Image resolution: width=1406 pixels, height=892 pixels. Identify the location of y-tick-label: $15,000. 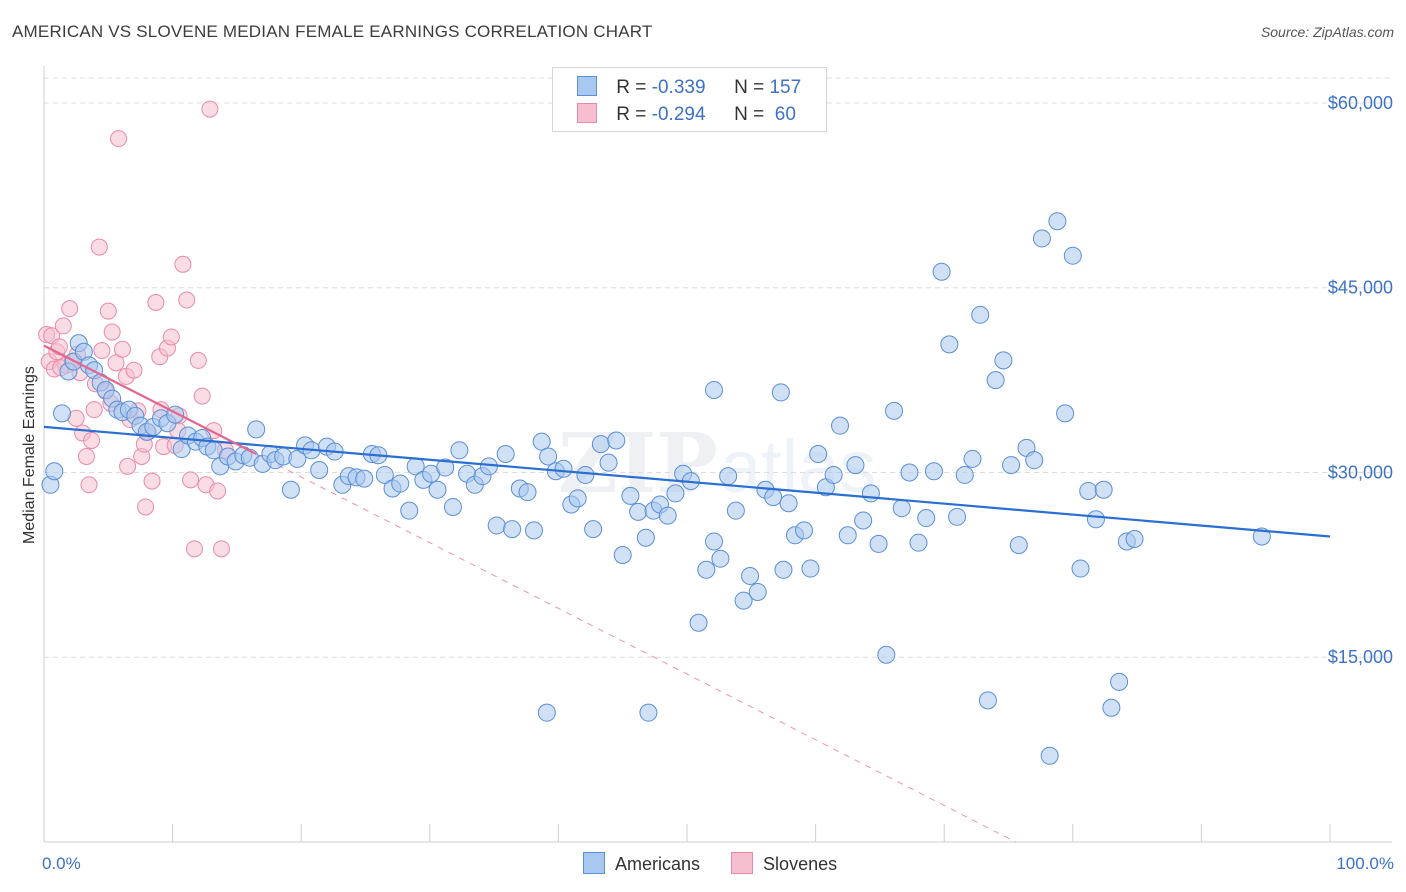
(1360, 657).